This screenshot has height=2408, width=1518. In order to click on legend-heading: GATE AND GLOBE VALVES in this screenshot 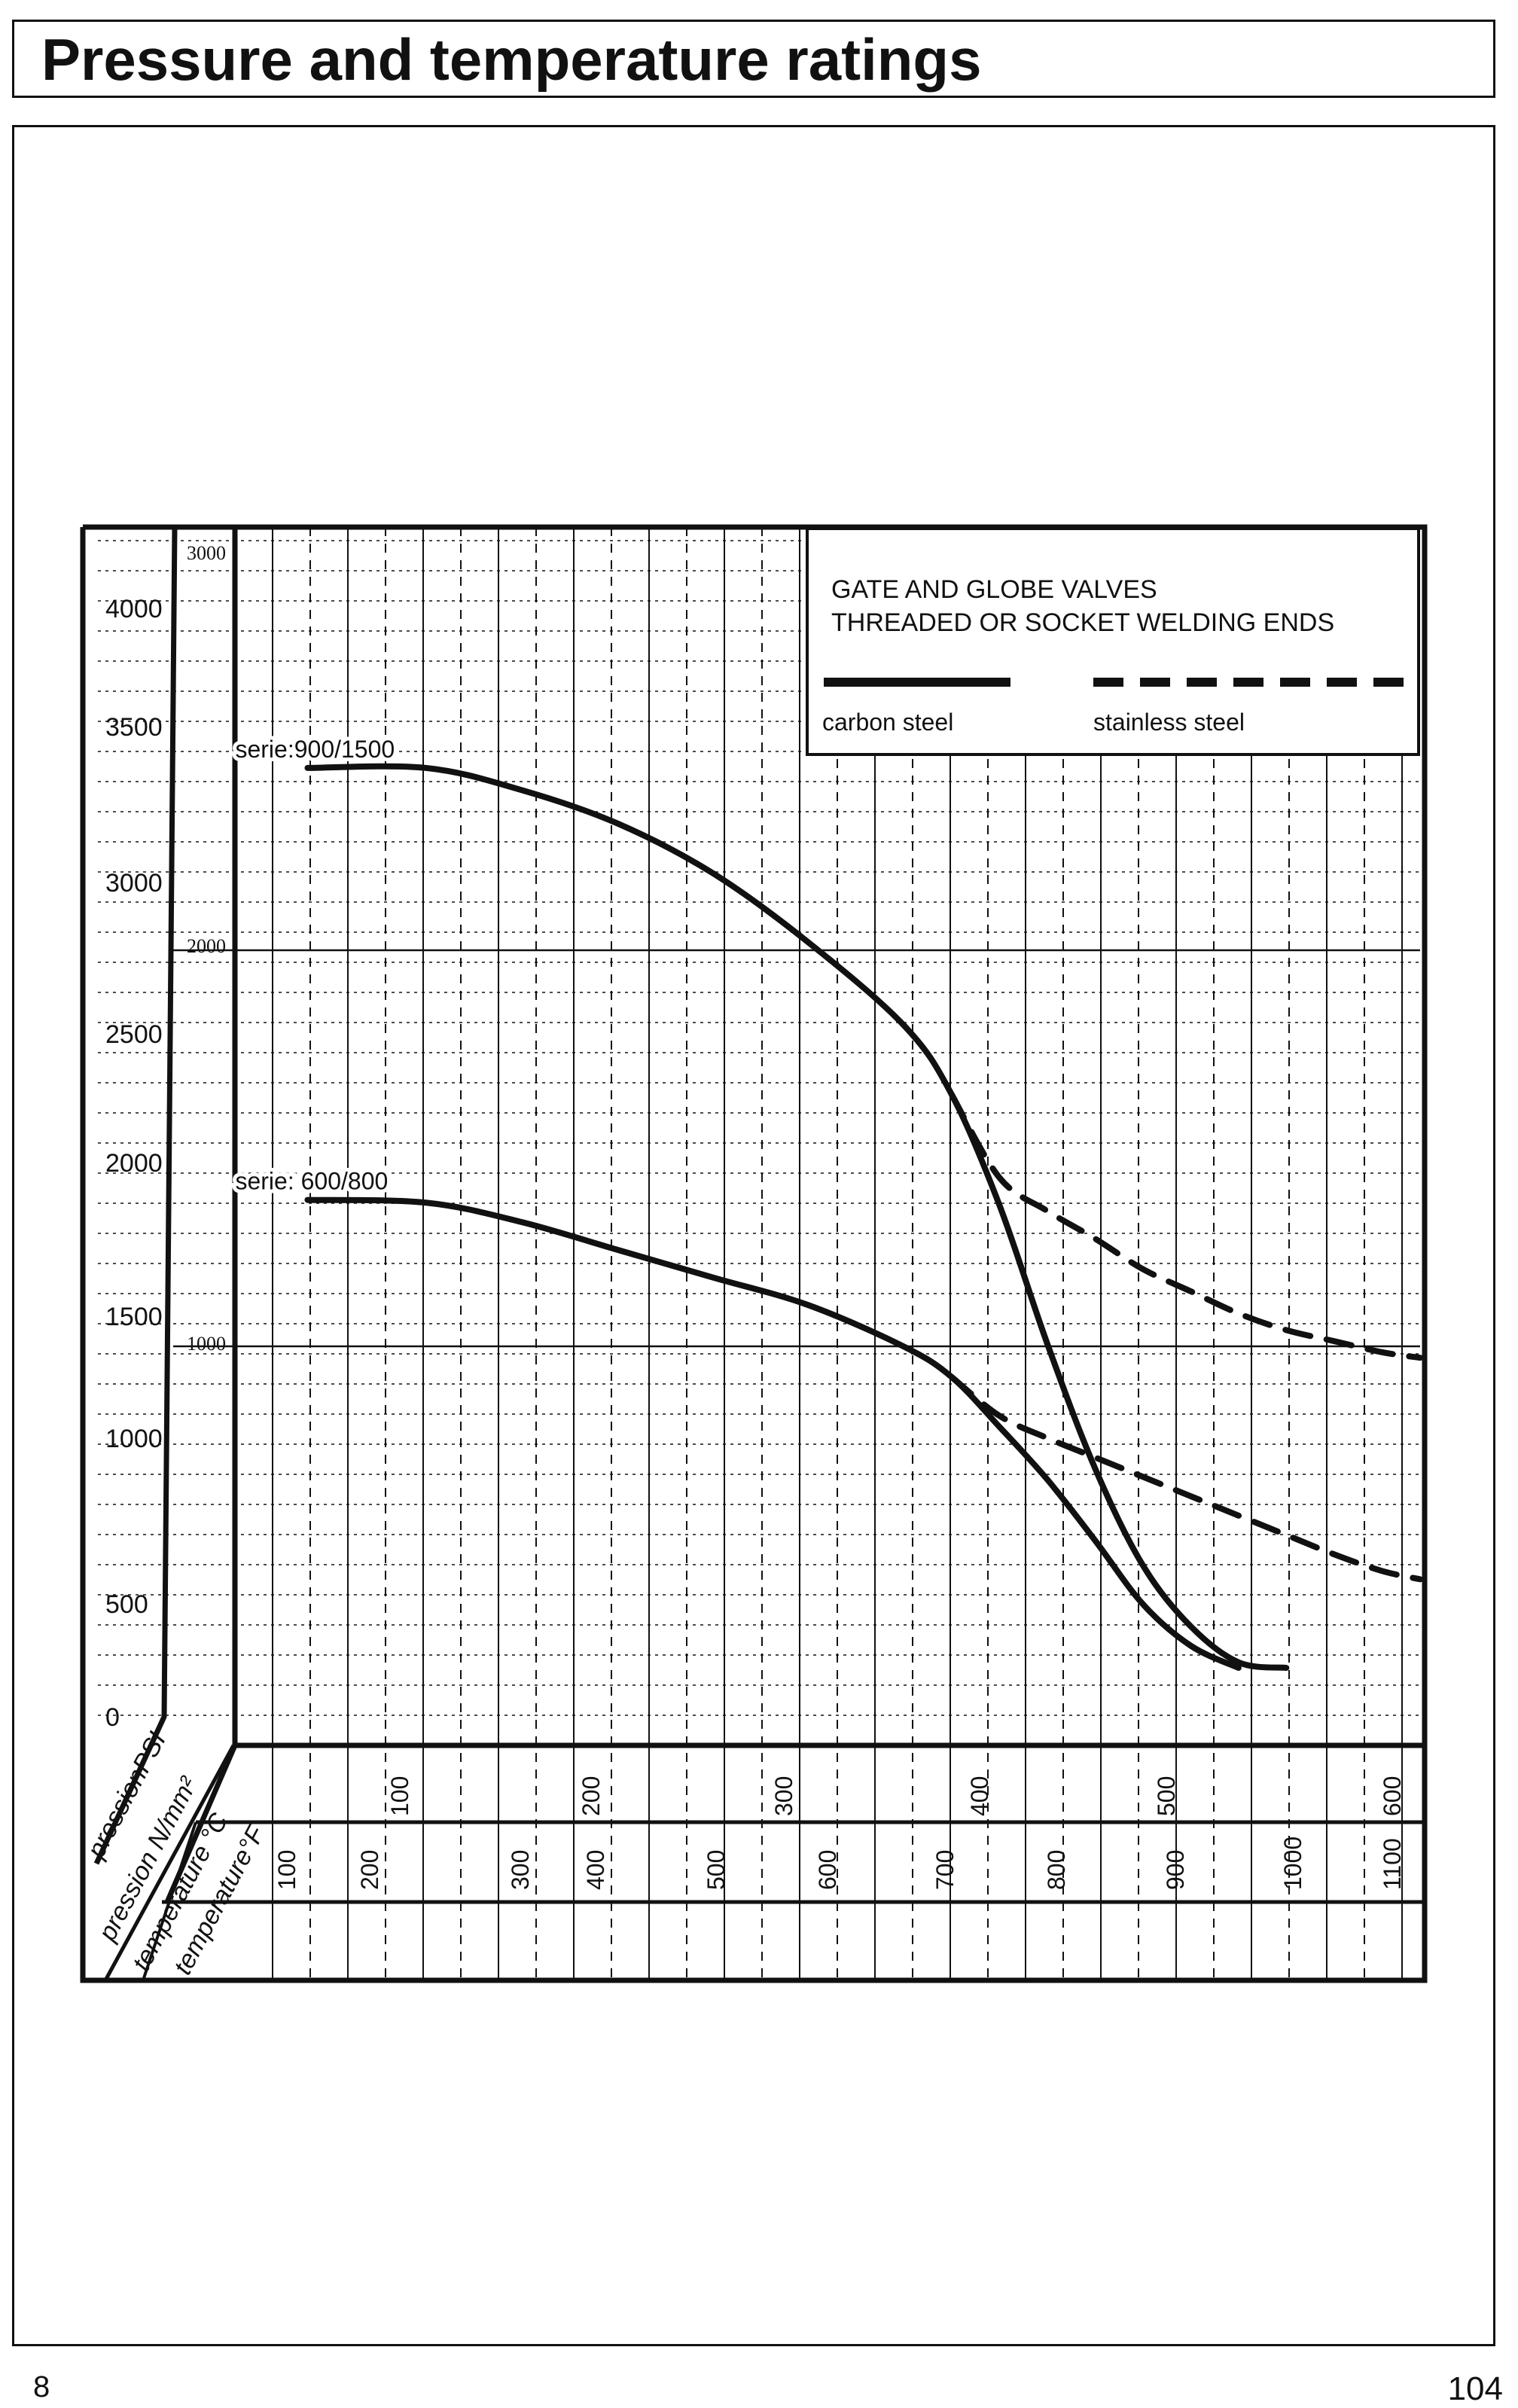, I will do `click(994, 589)`.